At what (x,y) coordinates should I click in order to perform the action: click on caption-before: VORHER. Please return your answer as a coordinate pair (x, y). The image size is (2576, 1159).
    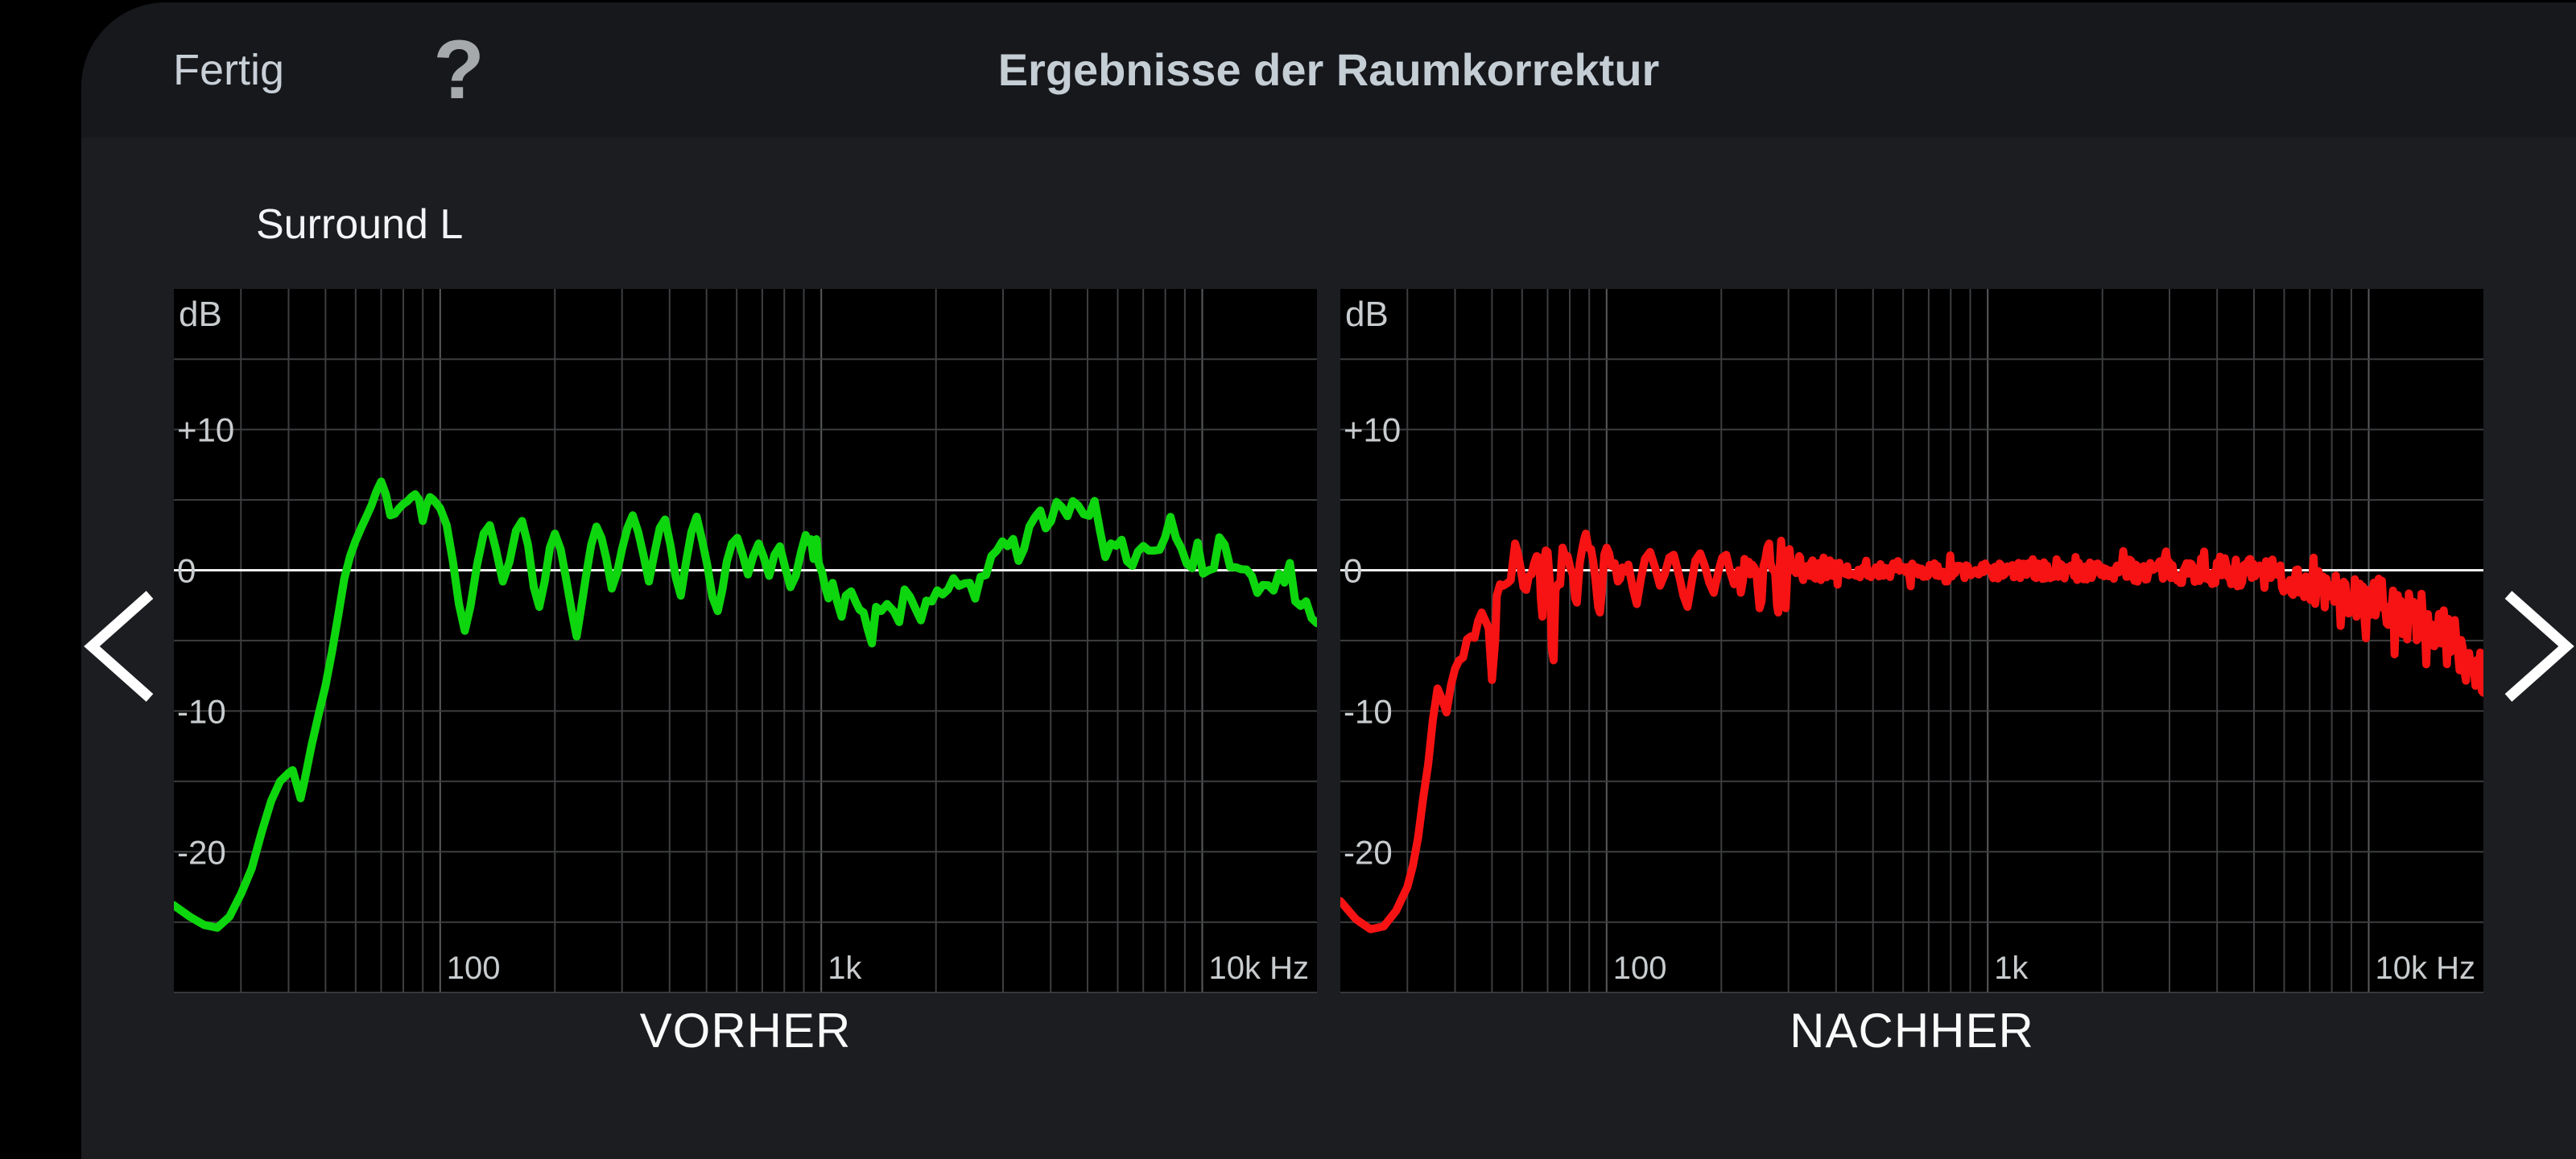
    Looking at the image, I should click on (745, 1031).